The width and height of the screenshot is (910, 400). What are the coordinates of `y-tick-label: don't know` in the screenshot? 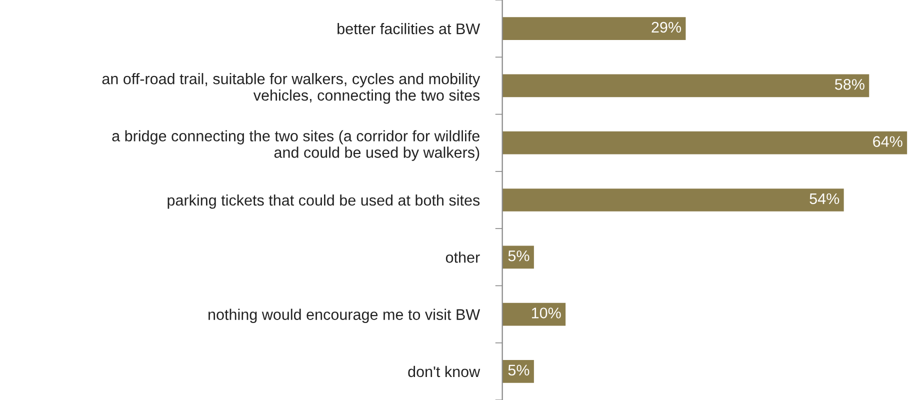 It's located at (444, 372).